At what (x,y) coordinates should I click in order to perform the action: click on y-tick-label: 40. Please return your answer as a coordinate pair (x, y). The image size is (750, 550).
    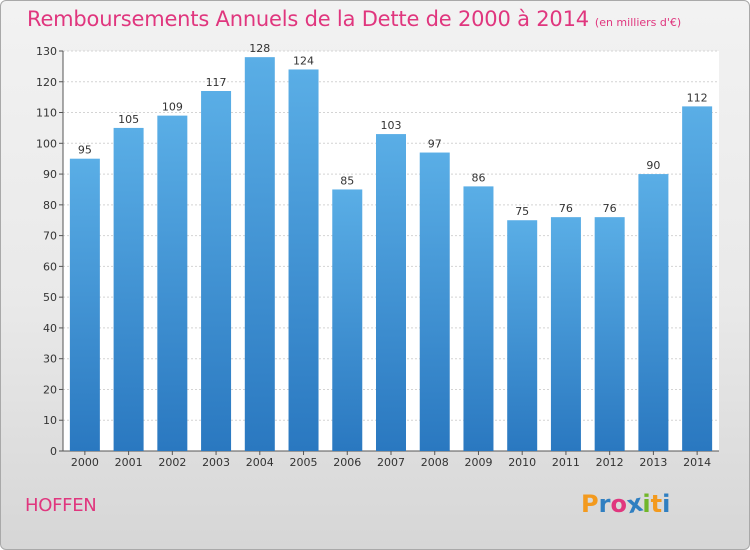
    Looking at the image, I should click on (50, 328).